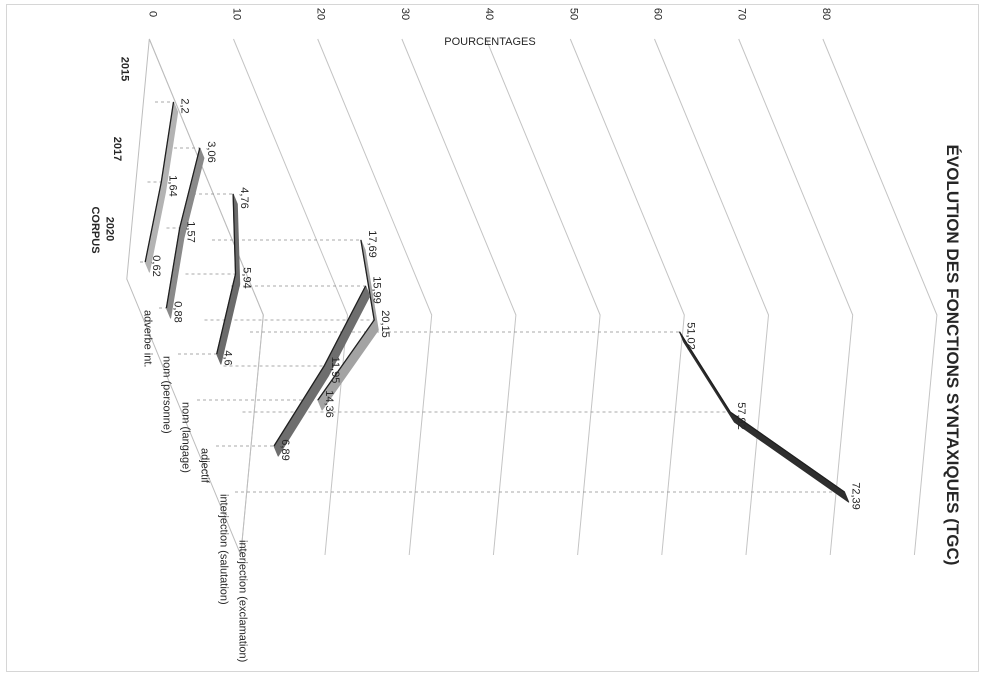 The image size is (987, 678). What do you see at coordinates (110, 229) in the screenshot?
I see `category-label-2020: 2020` at bounding box center [110, 229].